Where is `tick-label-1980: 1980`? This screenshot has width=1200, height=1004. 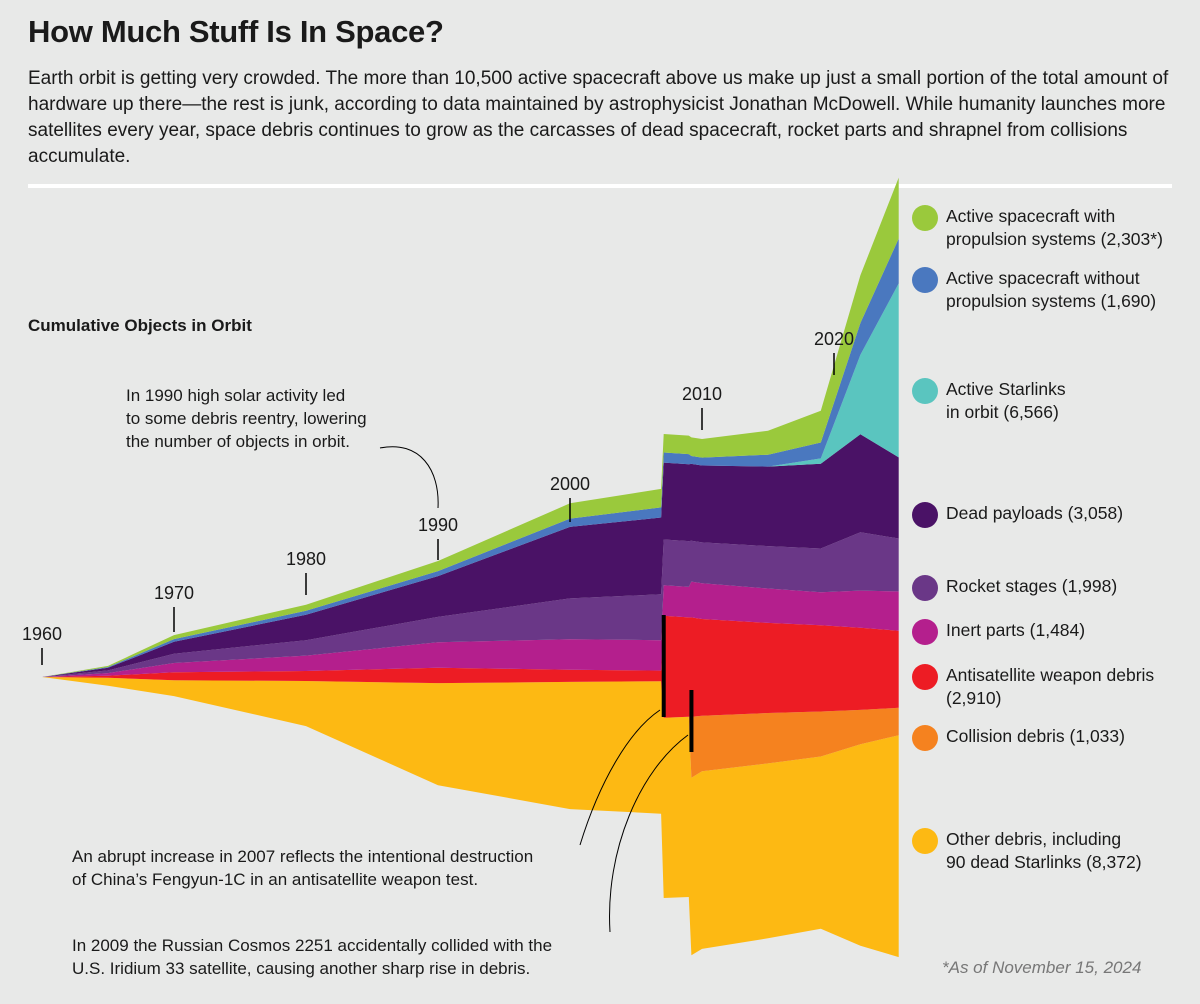 tick-label-1980: 1980 is located at coordinates (306, 559).